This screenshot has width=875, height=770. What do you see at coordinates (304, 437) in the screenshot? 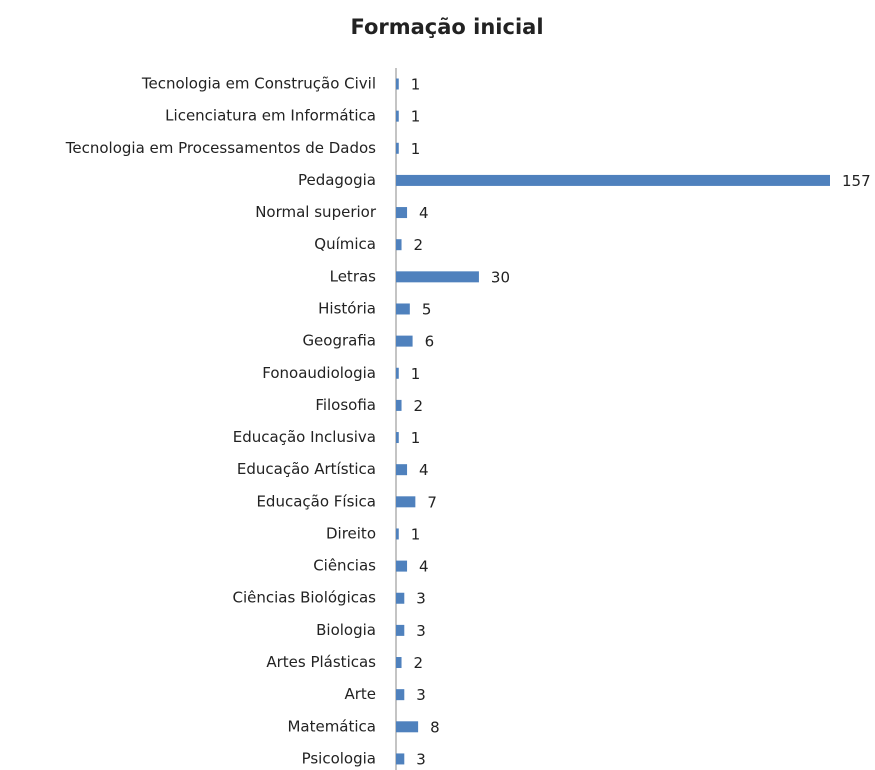
I see `category-label: Educação Inclusiva` at bounding box center [304, 437].